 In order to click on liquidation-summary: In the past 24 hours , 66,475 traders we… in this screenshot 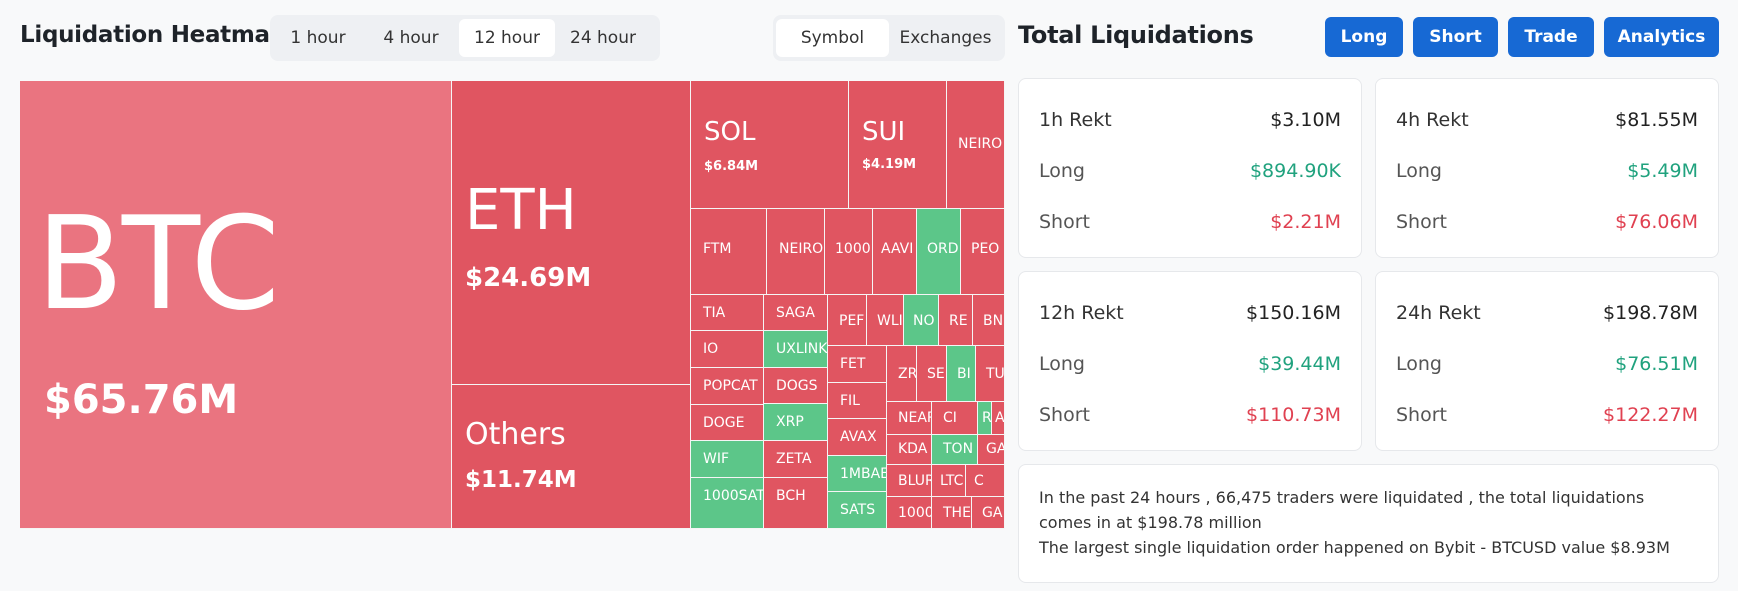, I will do `click(1368, 523)`.